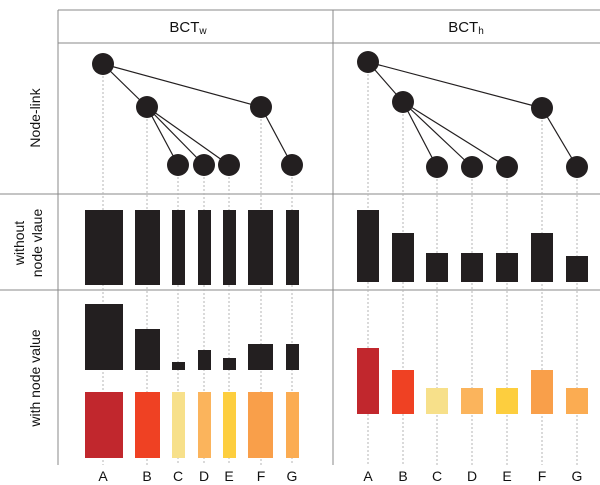 The image size is (600, 485). I want to click on row-label-without-line1: without, so click(19, 243).